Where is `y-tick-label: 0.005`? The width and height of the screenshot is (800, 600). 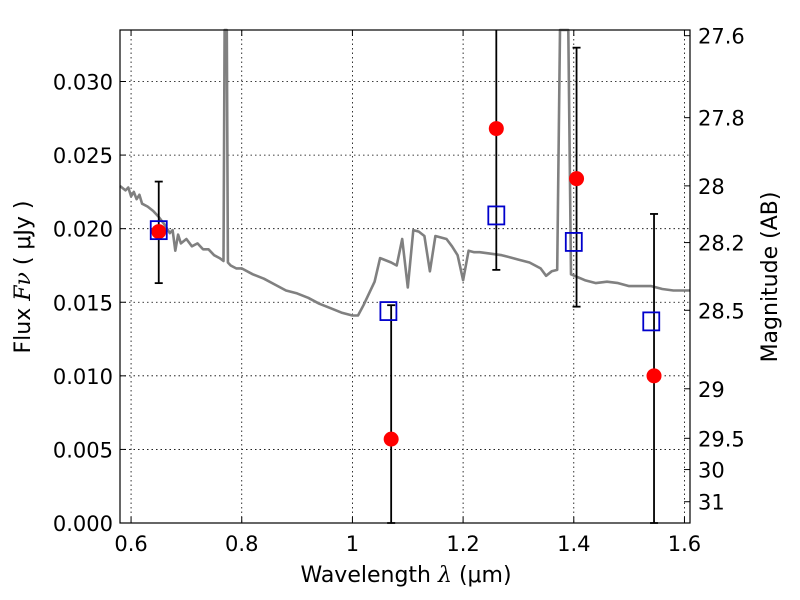
y-tick-label: 0.005 is located at coordinates (83, 450).